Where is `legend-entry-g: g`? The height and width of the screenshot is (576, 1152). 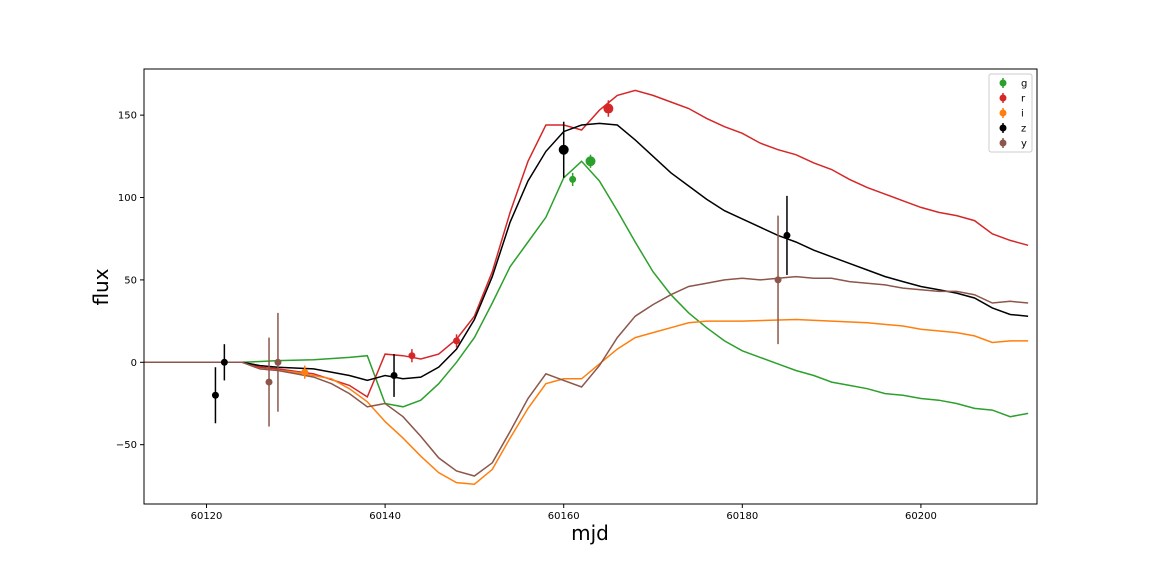
legend-entry-g: g is located at coordinates (1013, 84).